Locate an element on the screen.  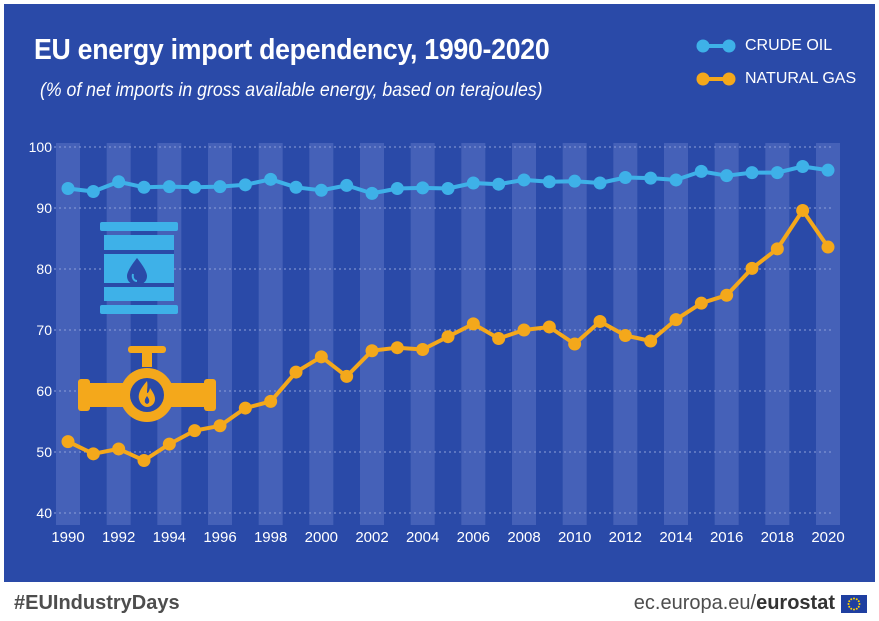
x-tick-label: 2000 is located at coordinates (321, 537).